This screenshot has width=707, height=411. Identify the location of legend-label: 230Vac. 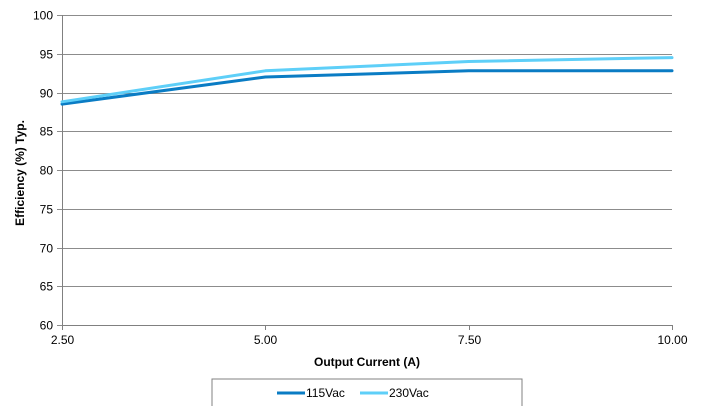
(409, 393).